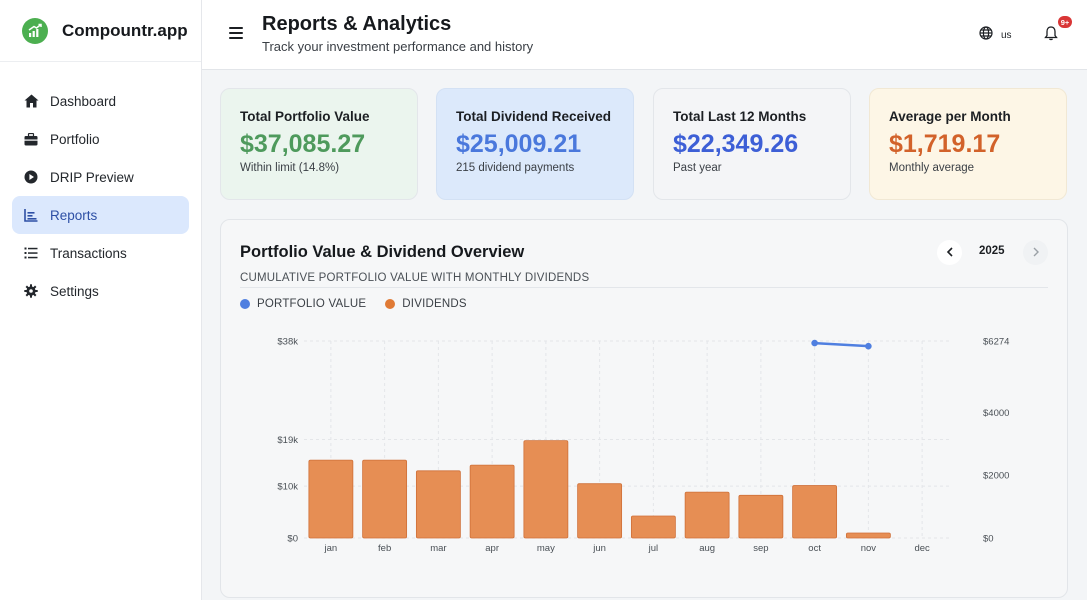 The width and height of the screenshot is (1087, 600). What do you see at coordinates (287, 342) in the screenshot?
I see `left-axis-tick-label: $38k` at bounding box center [287, 342].